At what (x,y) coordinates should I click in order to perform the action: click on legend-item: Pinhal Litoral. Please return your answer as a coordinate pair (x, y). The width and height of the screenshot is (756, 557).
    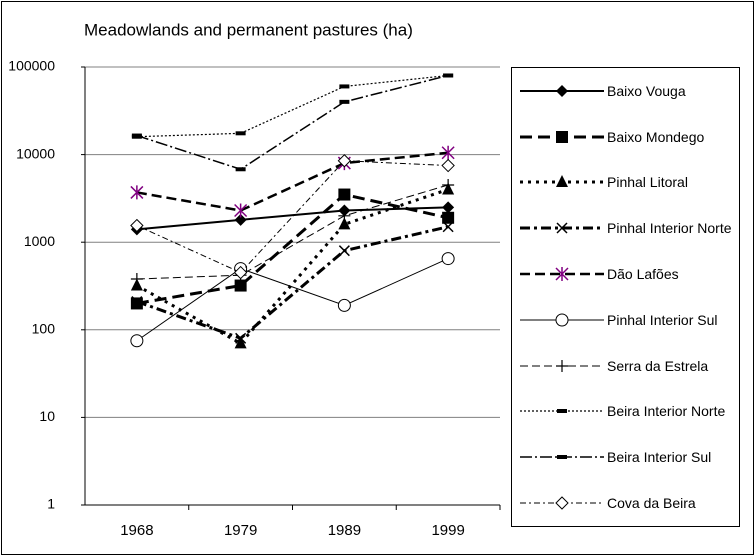
    Looking at the image, I should click on (625, 183).